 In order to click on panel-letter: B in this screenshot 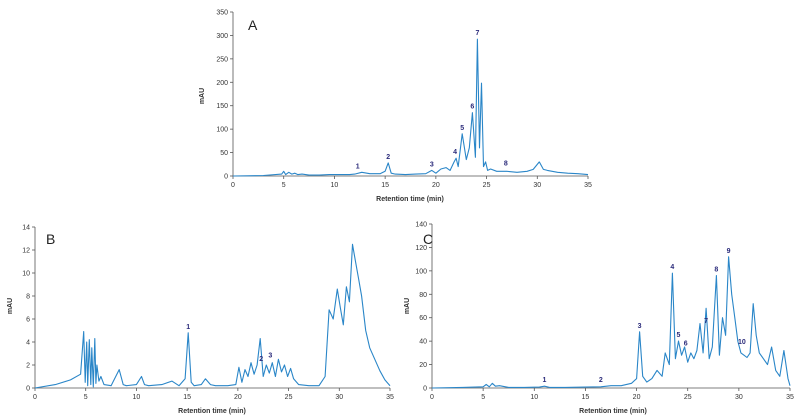, I will do `click(50, 239)`.